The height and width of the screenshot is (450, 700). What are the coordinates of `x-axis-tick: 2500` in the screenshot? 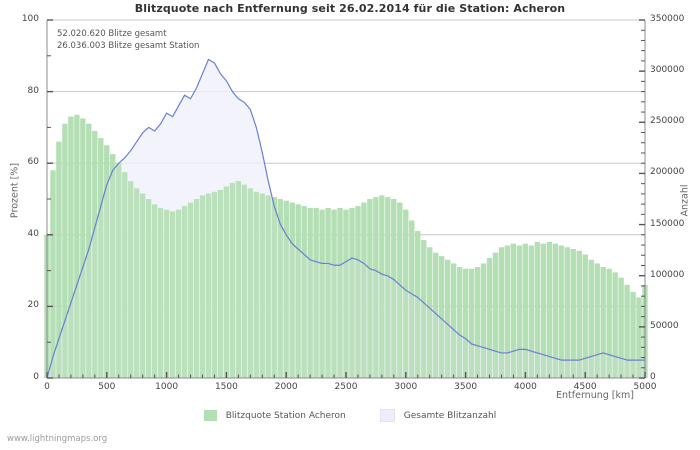 It's located at (346, 387).